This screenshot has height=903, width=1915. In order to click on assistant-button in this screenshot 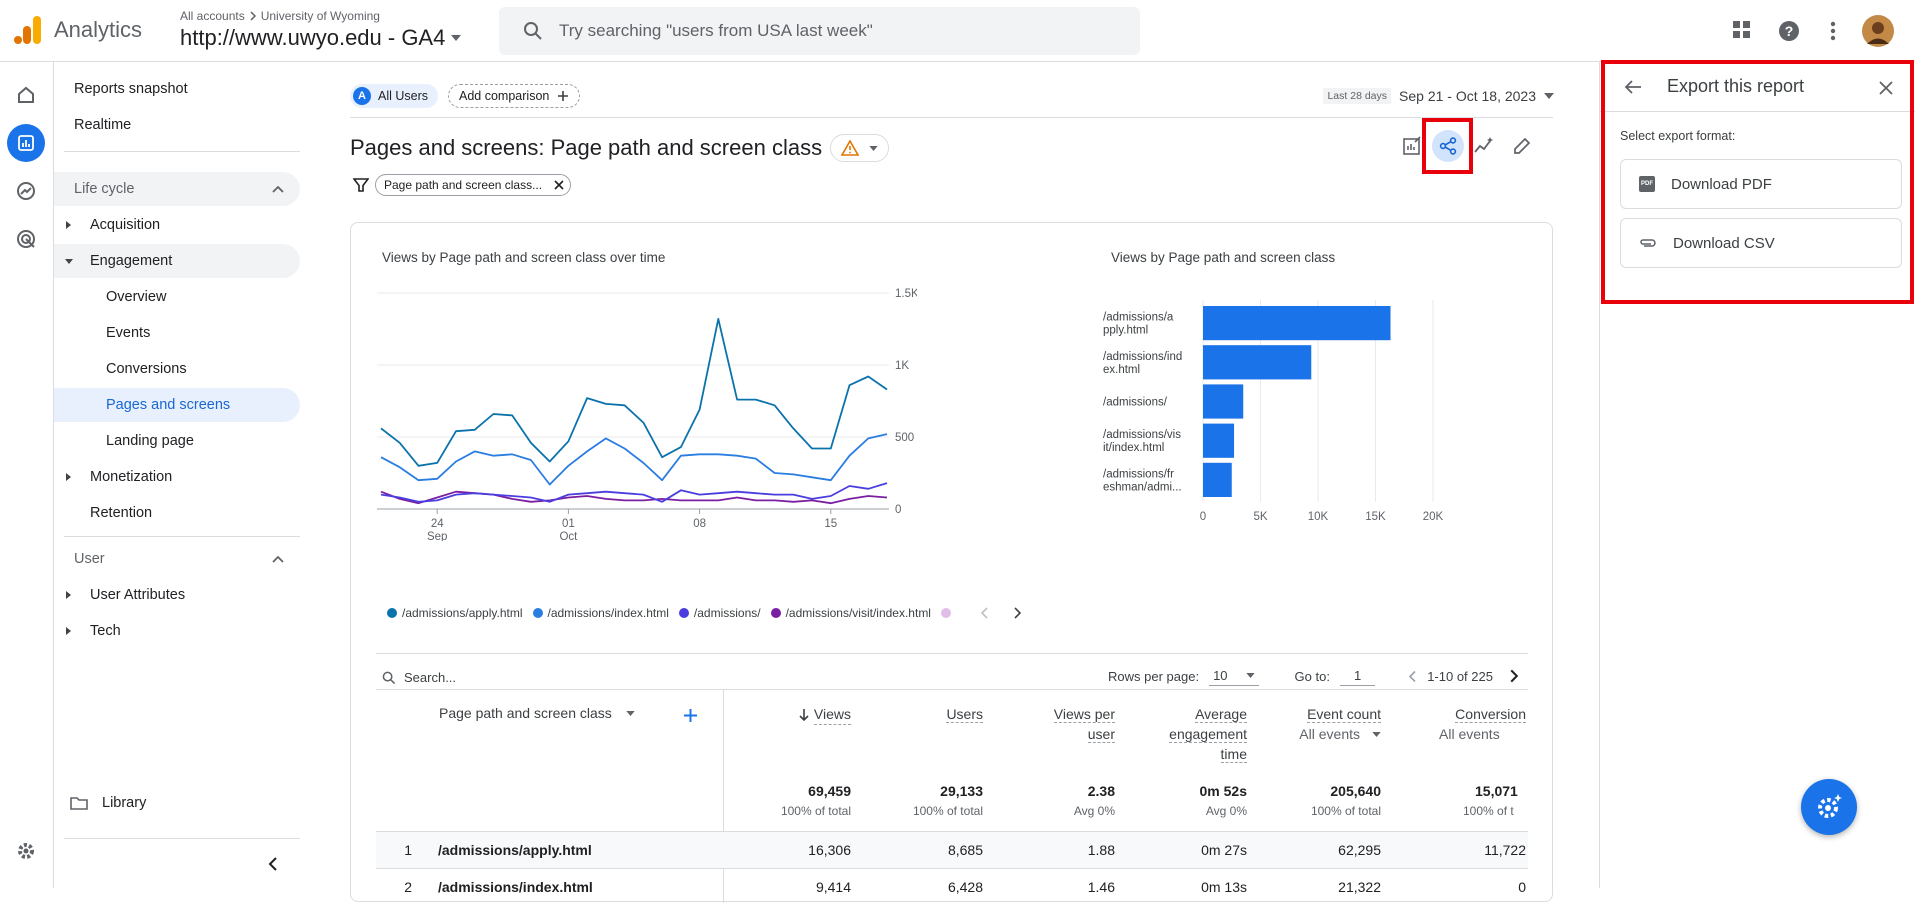, I will do `click(1829, 807)`.